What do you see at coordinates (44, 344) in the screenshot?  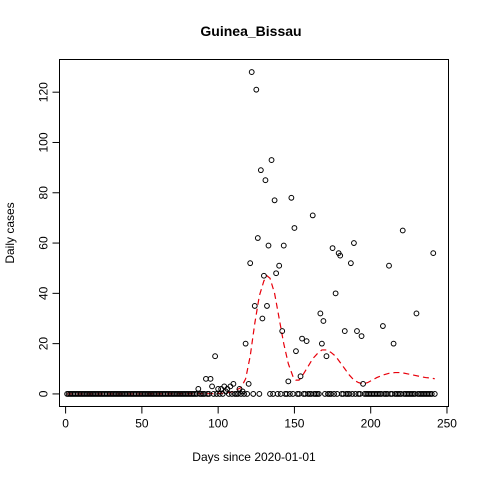 I see `y-tick-label: 20` at bounding box center [44, 344].